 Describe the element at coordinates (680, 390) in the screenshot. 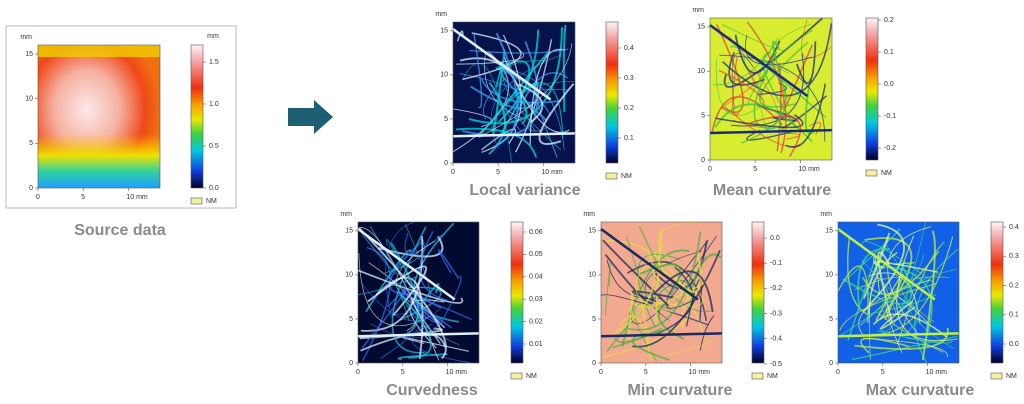

I see `panel-caption: Min curvature` at that location.